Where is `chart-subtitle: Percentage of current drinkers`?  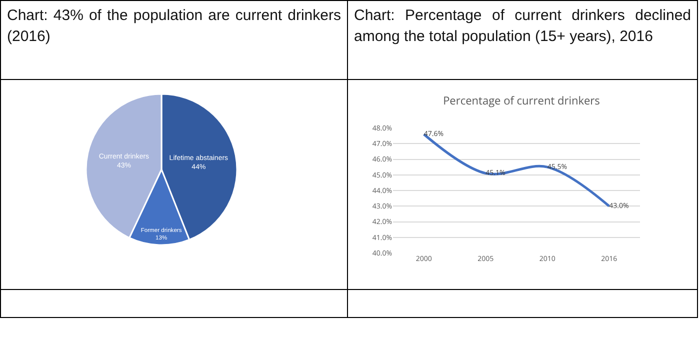
chart-subtitle: Percentage of current drinkers is located at coordinates (521, 100).